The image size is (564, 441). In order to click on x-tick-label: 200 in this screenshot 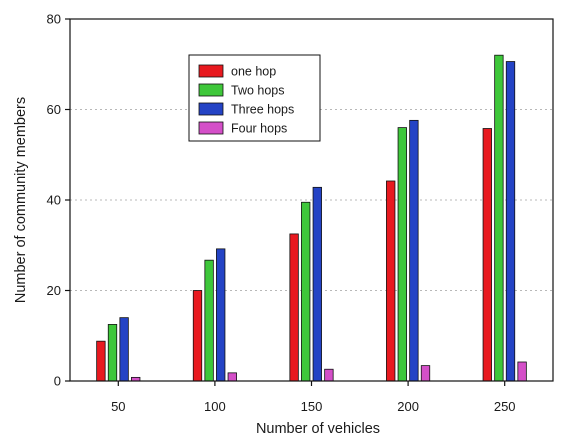, I will do `click(408, 406)`.